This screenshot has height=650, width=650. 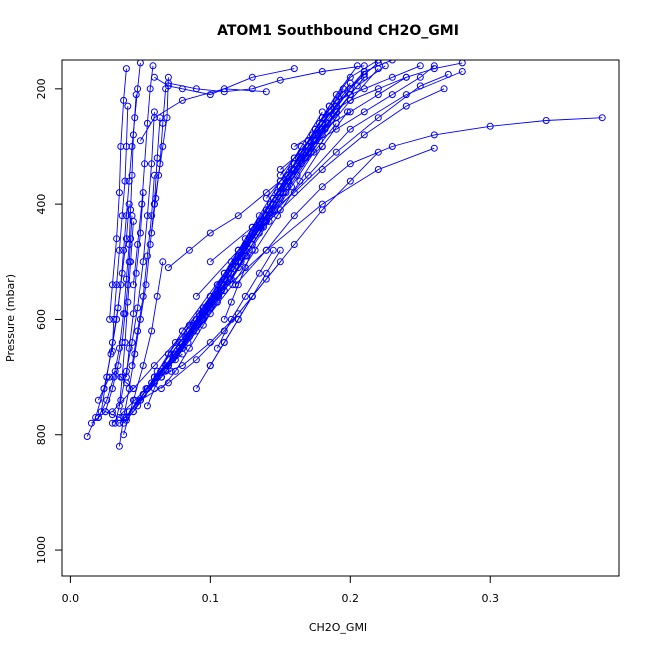 I want to click on y-tick-label: 1000, so click(x=41, y=550).